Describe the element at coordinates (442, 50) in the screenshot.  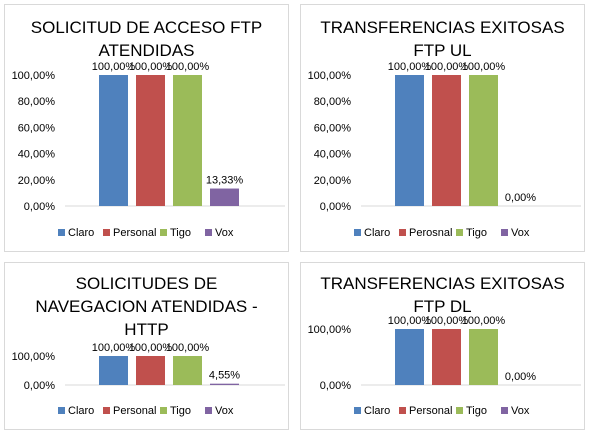
I see `chart-title-line-2: FTP UL` at that location.